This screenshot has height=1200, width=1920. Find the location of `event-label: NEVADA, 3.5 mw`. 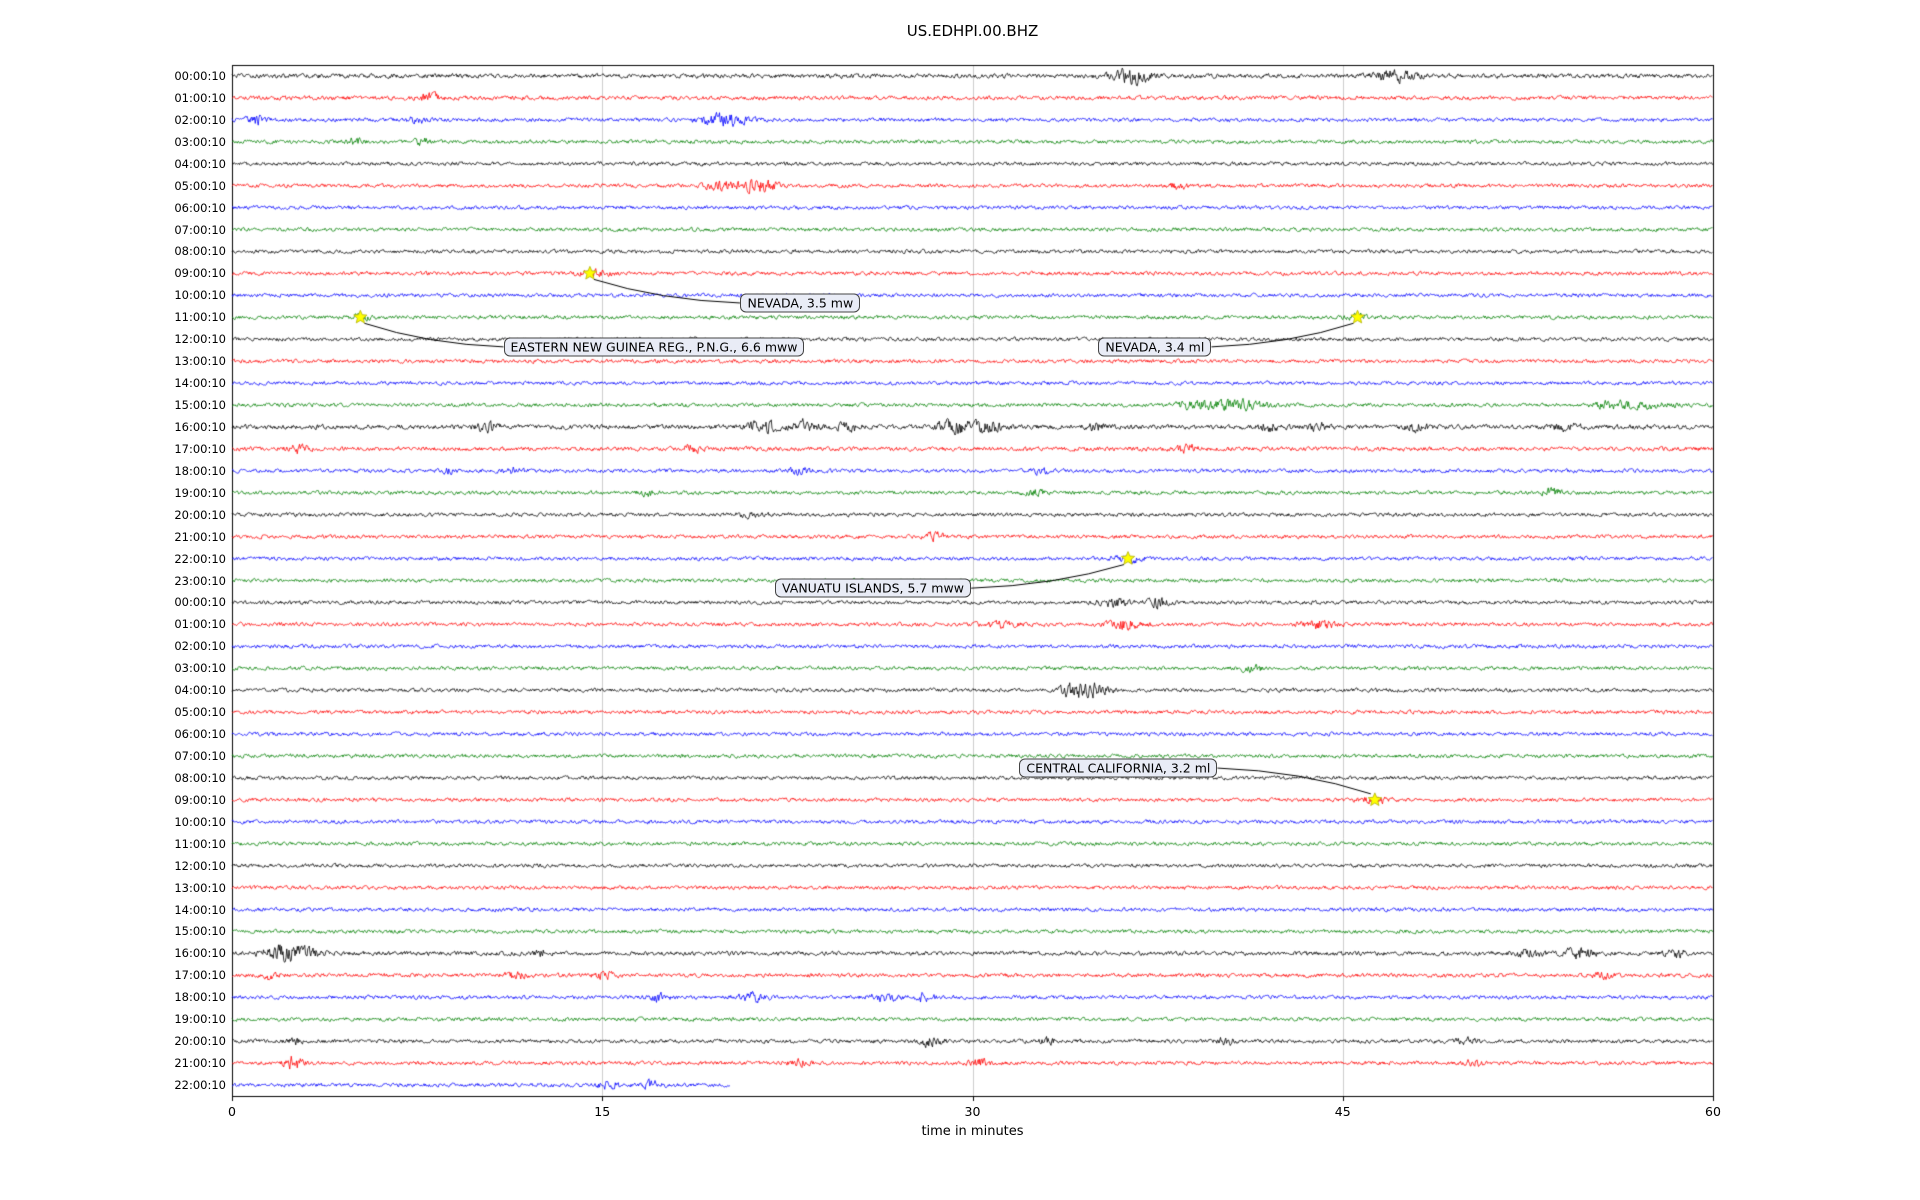

event-label: NEVADA, 3.5 mw is located at coordinates (800, 303).